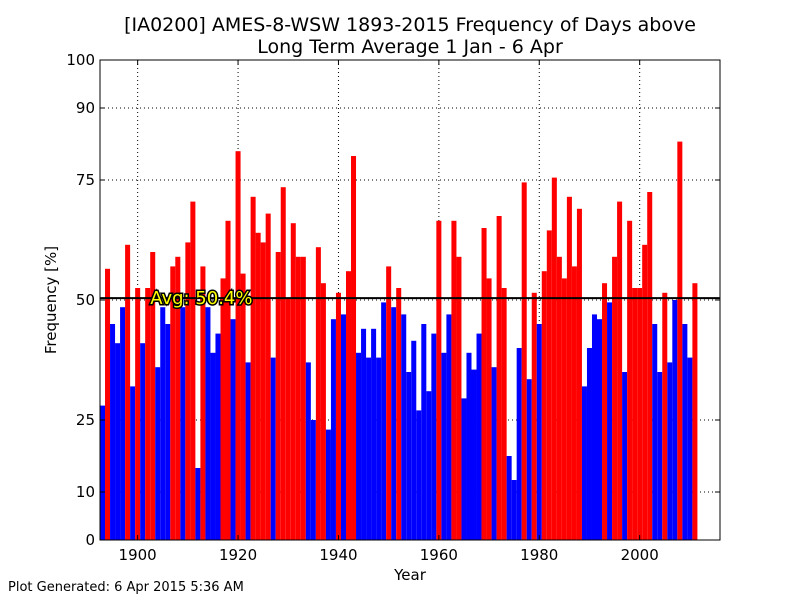 This screenshot has height=600, width=800. Describe the element at coordinates (399, 414) in the screenshot. I see `bar-1952` at that location.